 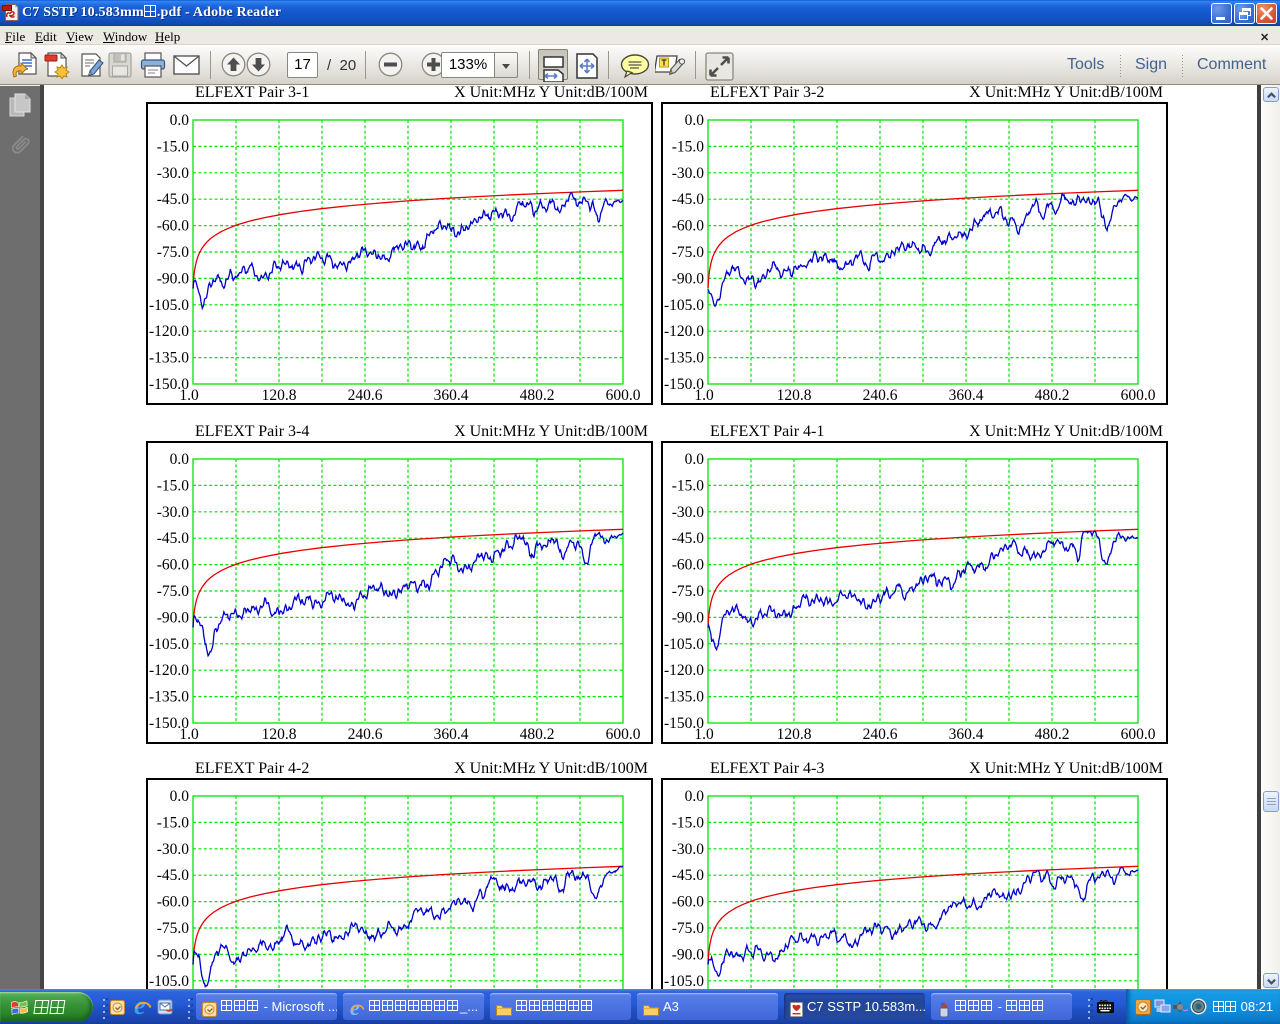 I want to click on svg-text: ELFEXT Pair 3-2, so click(x=767, y=93).